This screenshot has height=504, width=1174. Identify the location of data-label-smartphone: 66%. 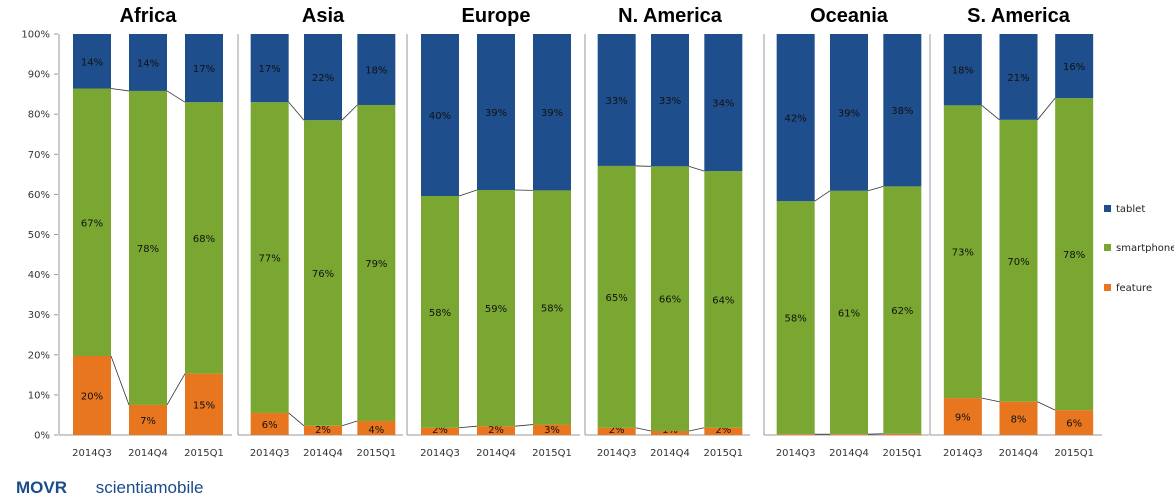
(670, 300).